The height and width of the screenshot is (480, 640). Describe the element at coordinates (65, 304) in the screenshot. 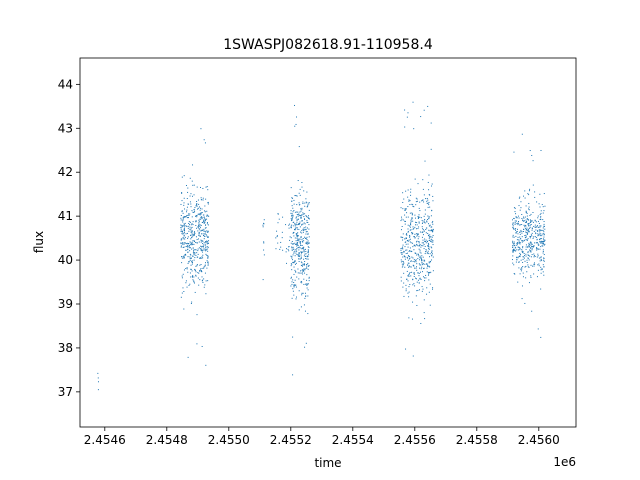

I see `y-tick-label: 39` at that location.